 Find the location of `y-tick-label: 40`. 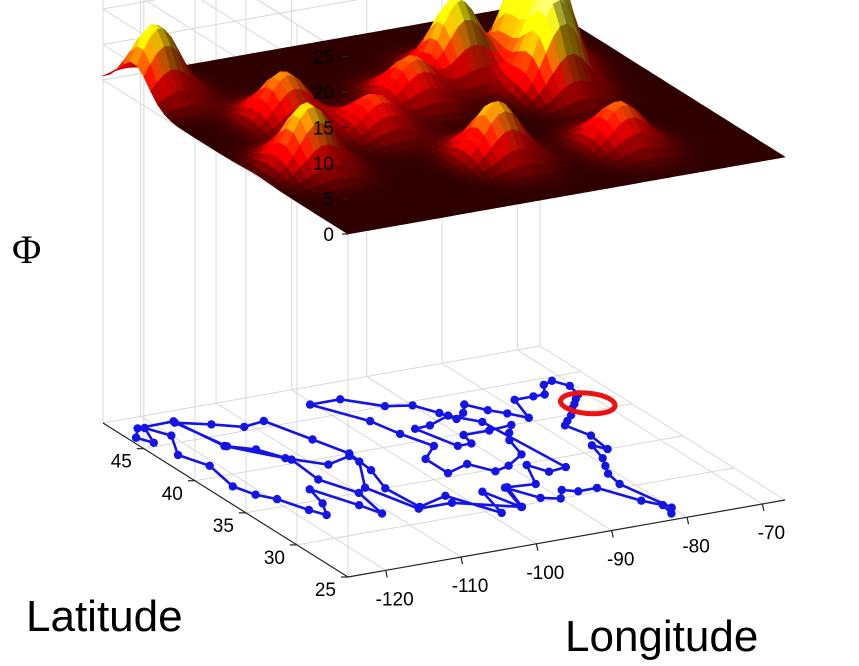

y-tick-label: 40 is located at coordinates (172, 494).